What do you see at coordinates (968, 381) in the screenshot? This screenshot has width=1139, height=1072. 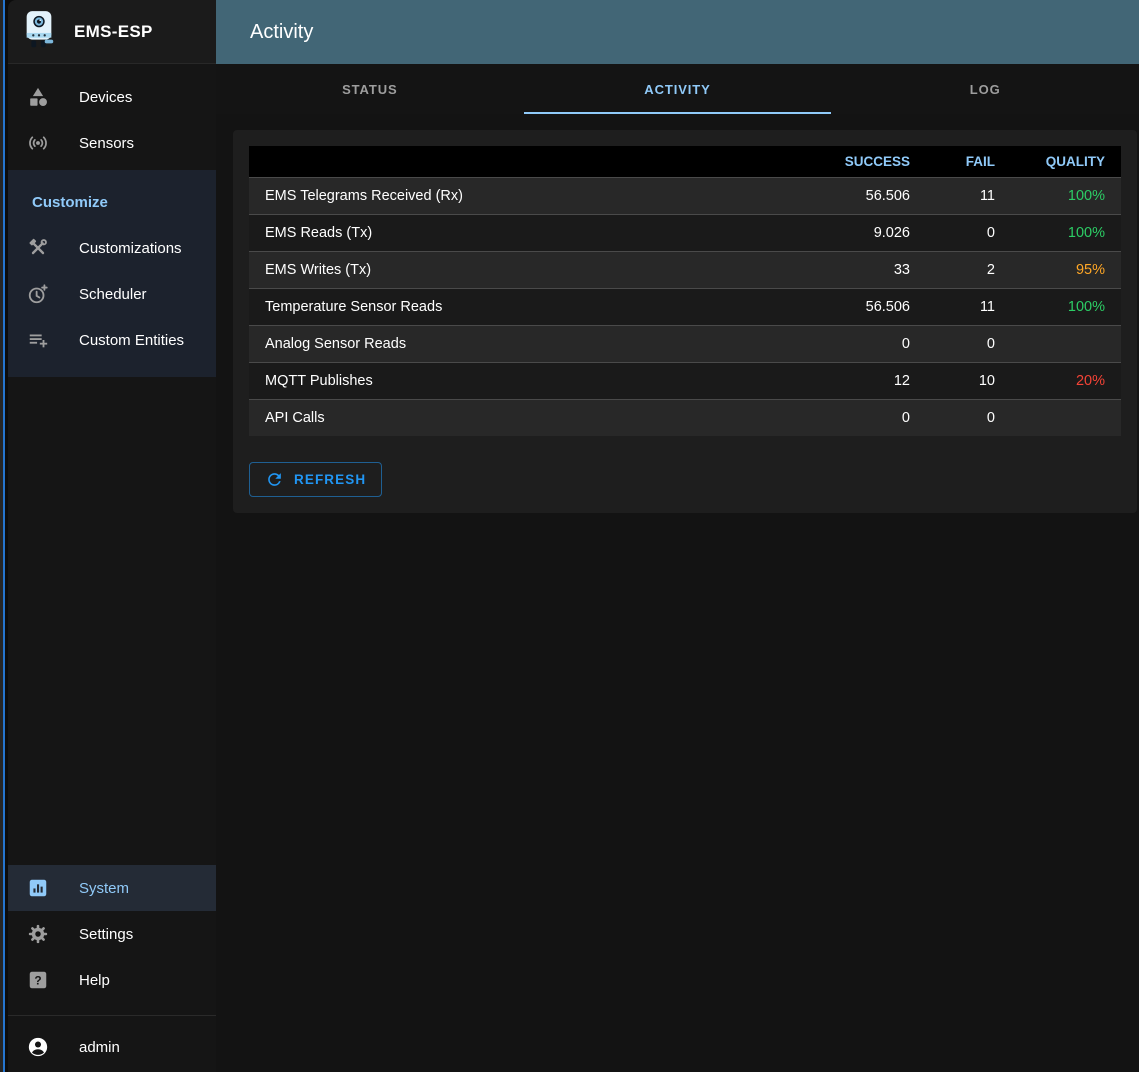 I see `row-fail: 10` at bounding box center [968, 381].